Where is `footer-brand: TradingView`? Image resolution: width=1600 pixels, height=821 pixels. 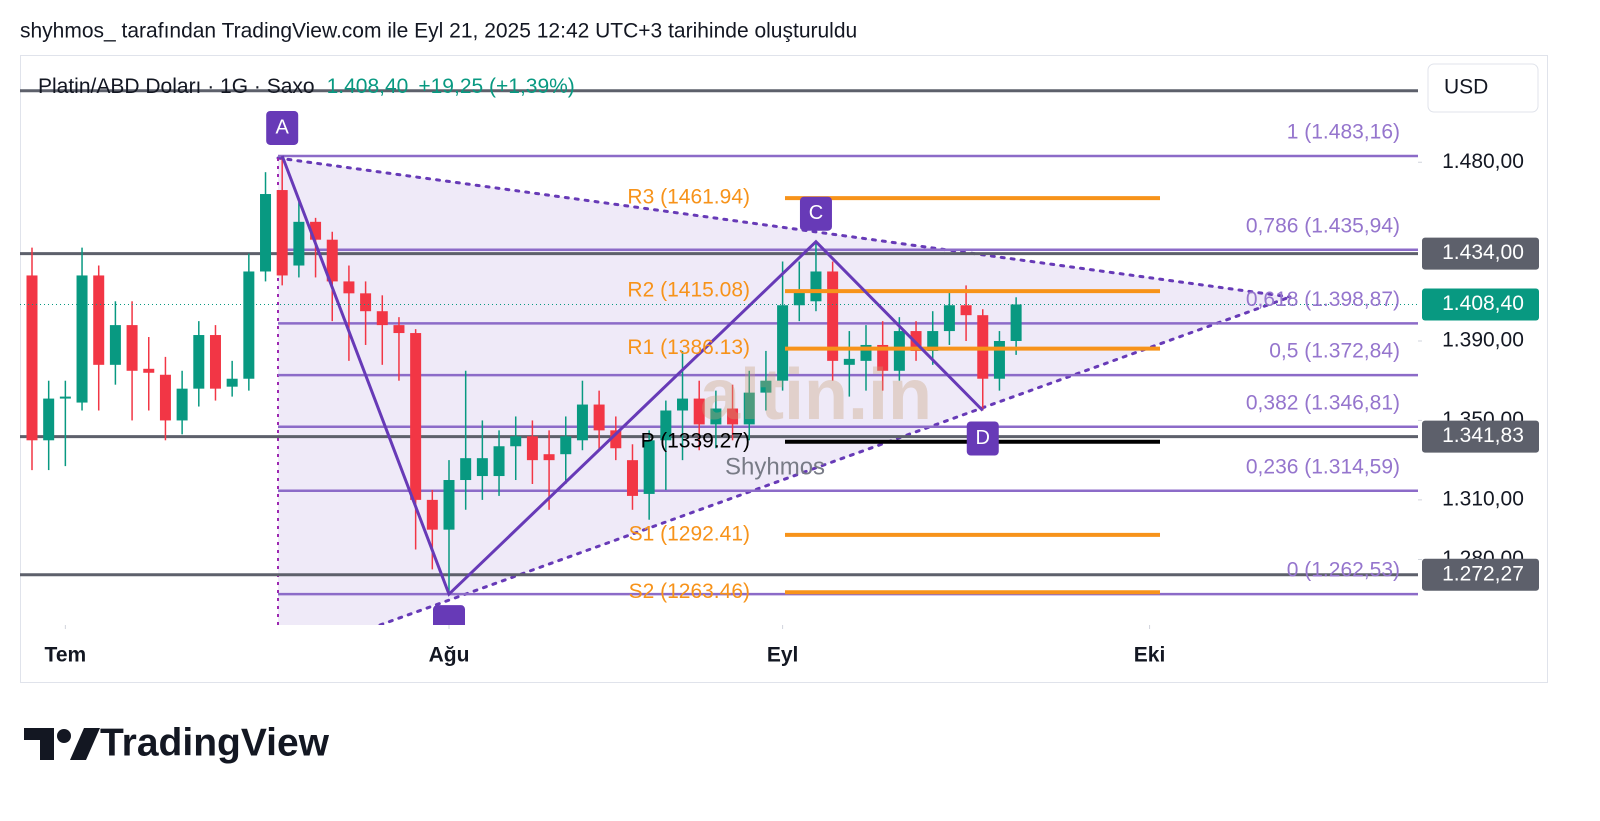 footer-brand: TradingView is located at coordinates (215, 742).